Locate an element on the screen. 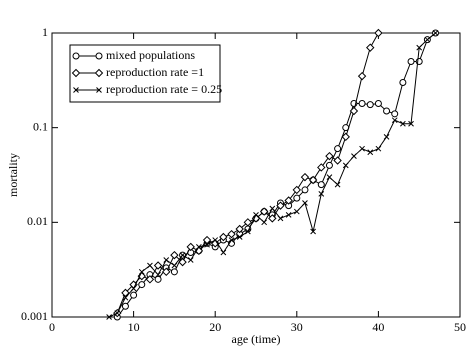 The height and width of the screenshot is (352, 474). x-tick-label: 40 is located at coordinates (378, 327).